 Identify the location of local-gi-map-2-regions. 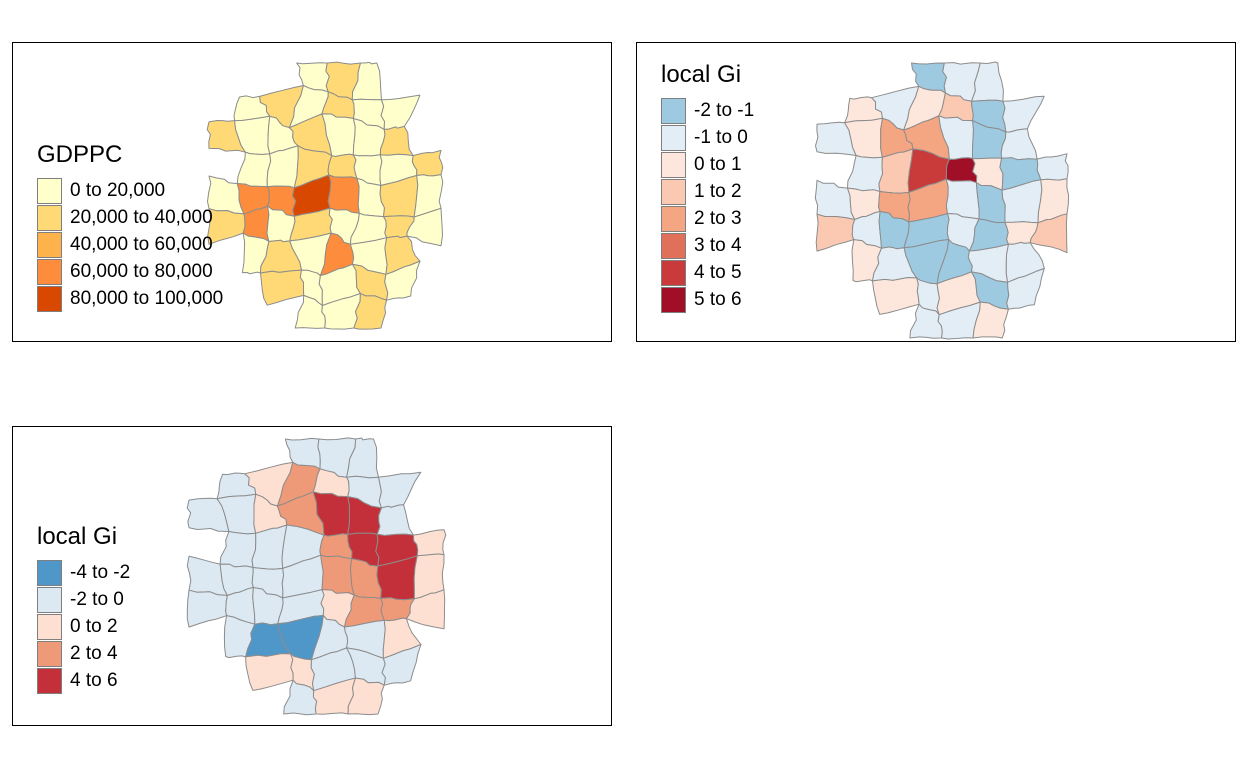
(316, 576).